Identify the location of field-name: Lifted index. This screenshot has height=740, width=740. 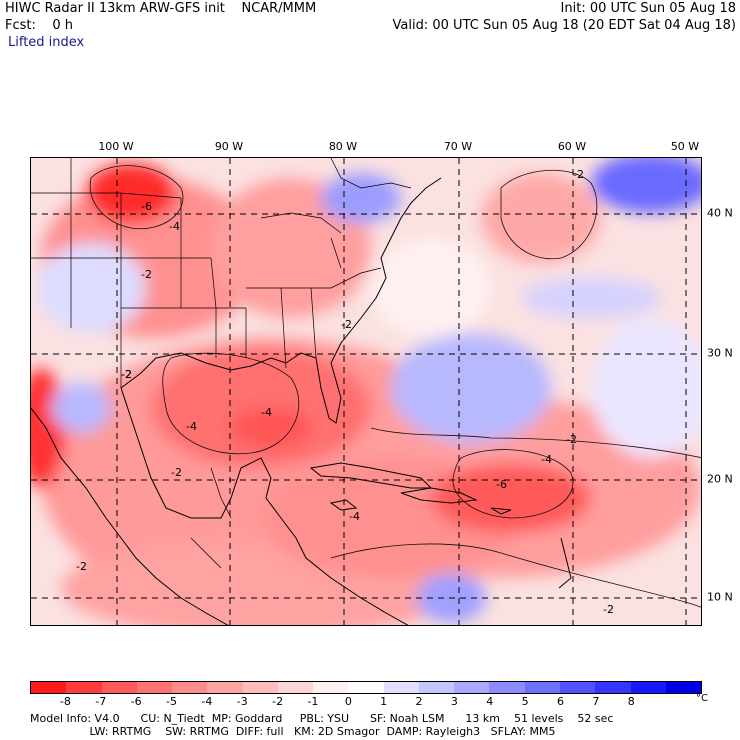
(46, 42).